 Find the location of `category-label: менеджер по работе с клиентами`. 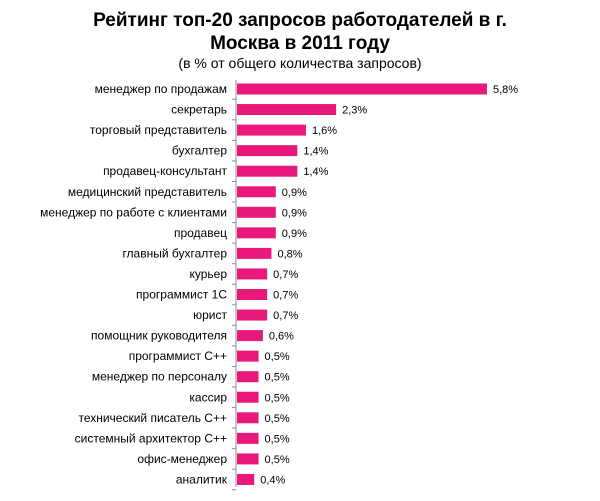

category-label: менеджер по работе с клиентами is located at coordinates (133, 212).